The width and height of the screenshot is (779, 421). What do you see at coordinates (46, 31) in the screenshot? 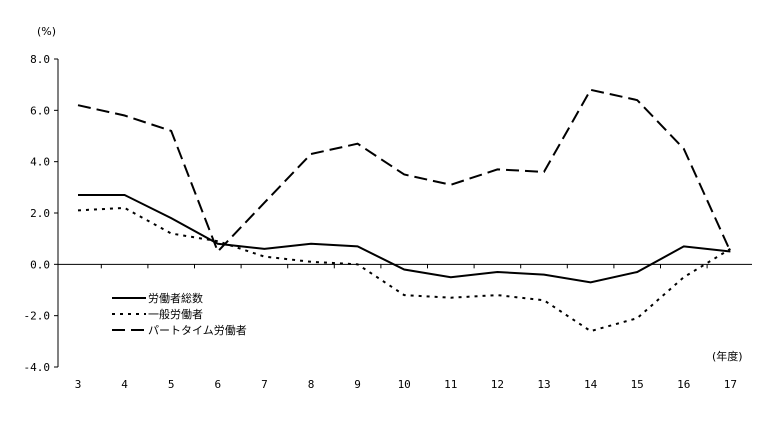
I see `y-axis-label: (%)` at bounding box center [46, 31].